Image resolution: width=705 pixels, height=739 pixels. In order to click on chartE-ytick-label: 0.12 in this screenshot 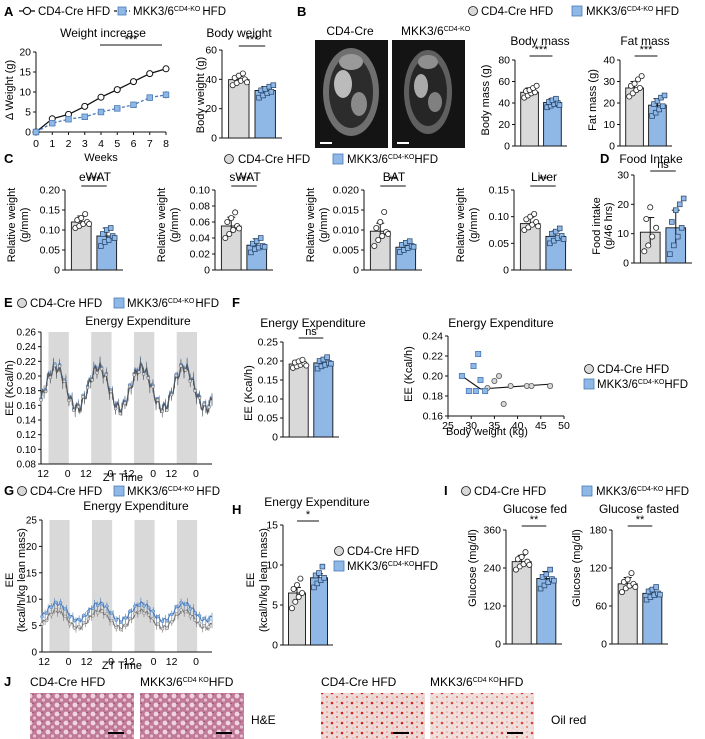, I will do `click(27, 435)`.